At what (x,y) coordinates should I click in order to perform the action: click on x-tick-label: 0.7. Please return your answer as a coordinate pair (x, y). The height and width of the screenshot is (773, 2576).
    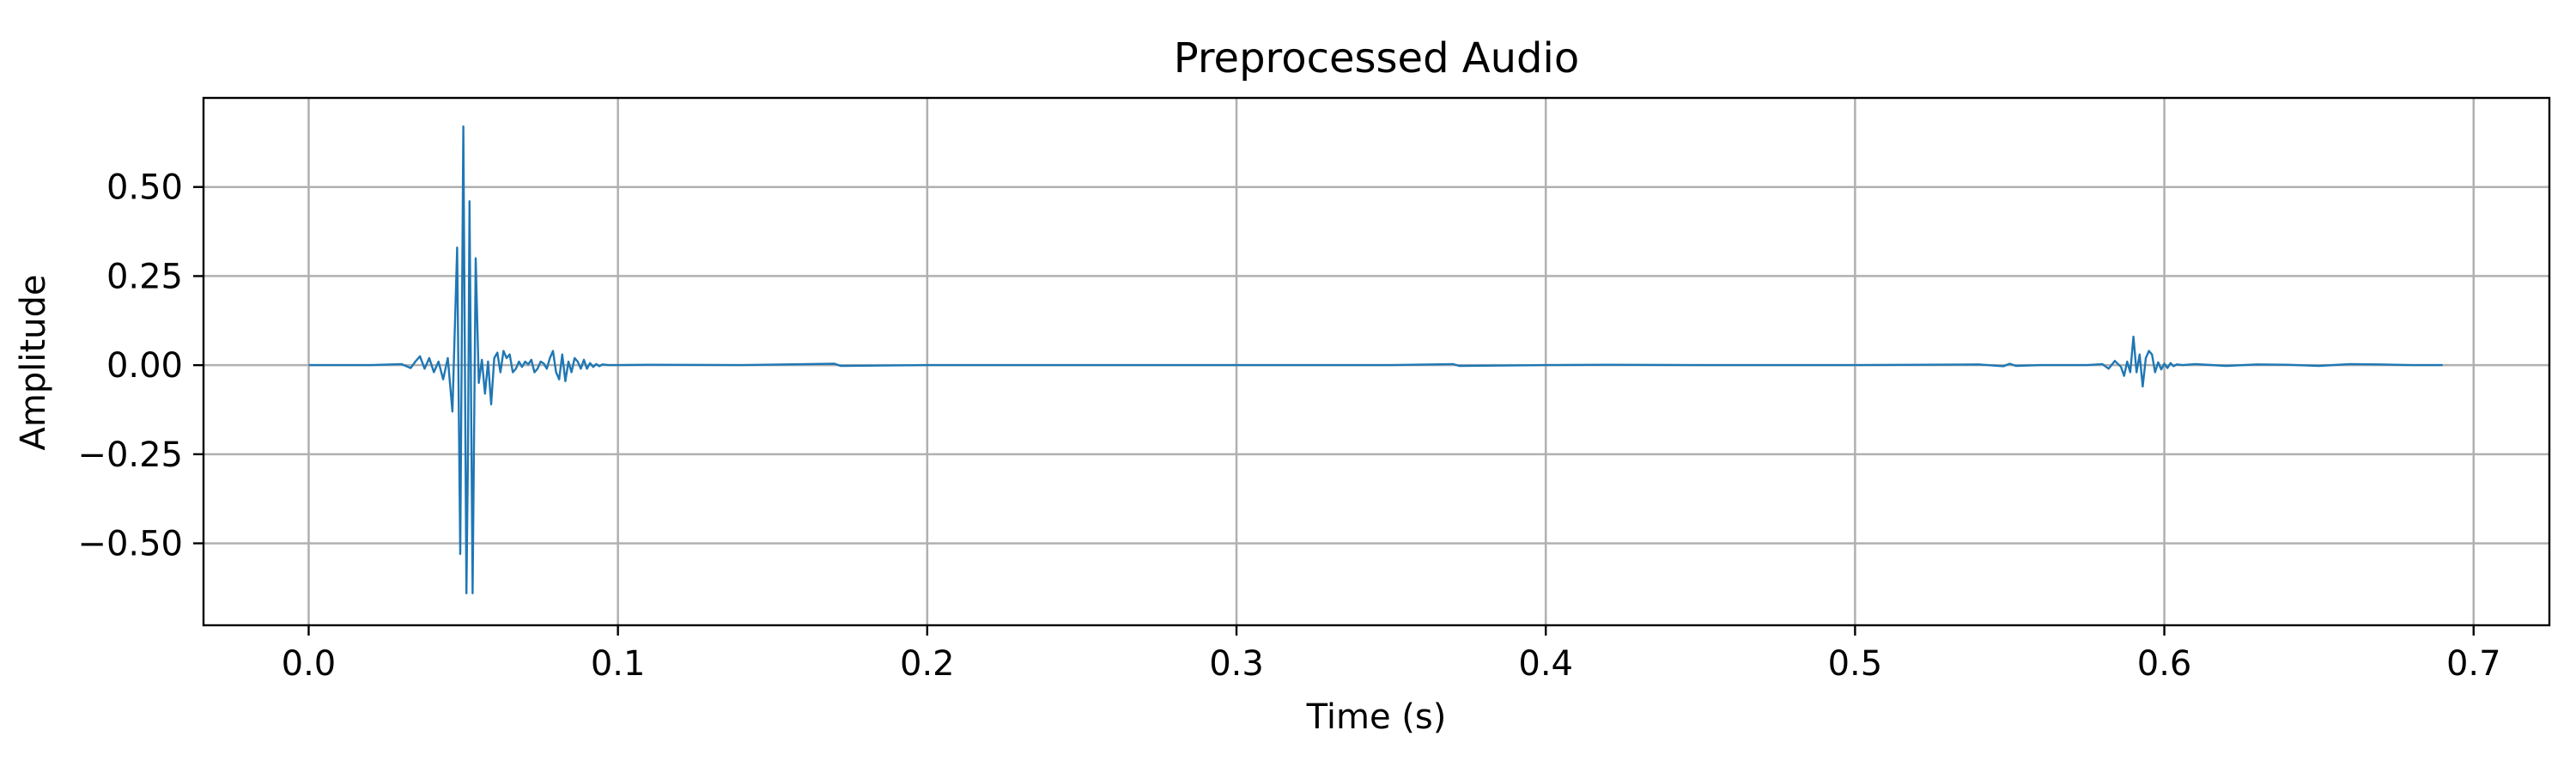
    Looking at the image, I should click on (2473, 664).